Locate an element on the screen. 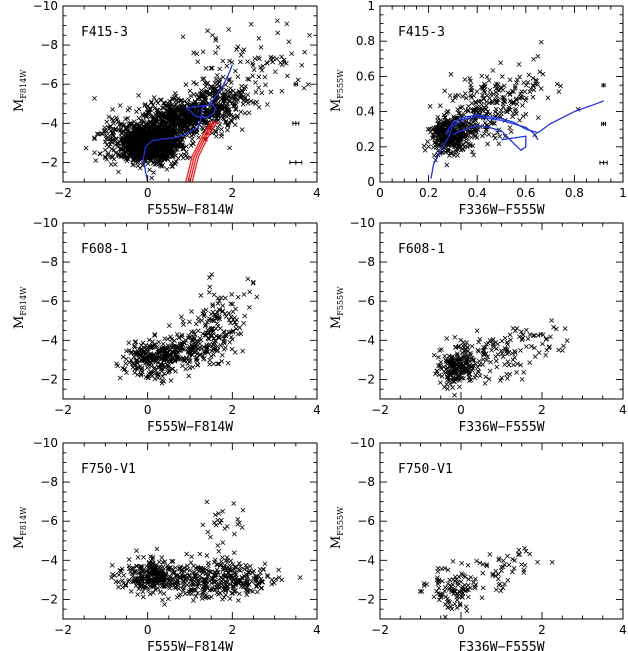 Image resolution: width=628 pixels, height=651 pixels. ticks is located at coordinates (190, 94).